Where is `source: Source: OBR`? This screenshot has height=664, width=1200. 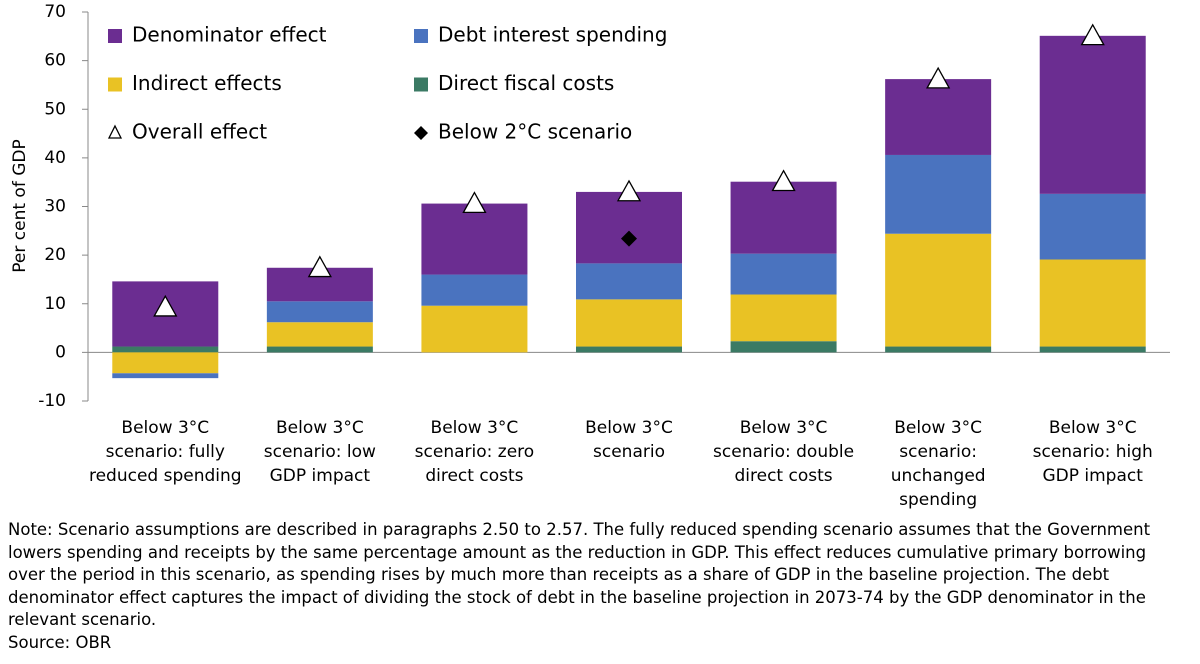 source: Source: OBR is located at coordinates (60, 642).